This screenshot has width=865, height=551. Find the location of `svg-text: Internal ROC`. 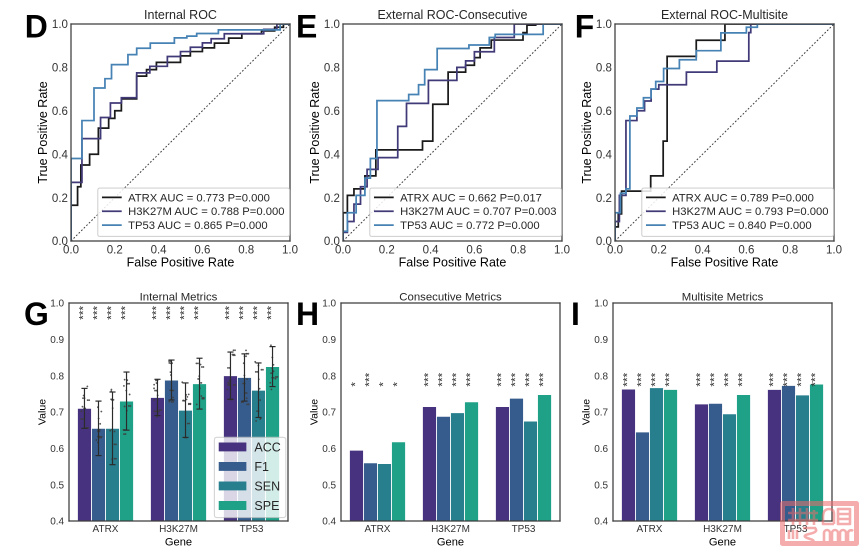

svg-text: Internal ROC is located at coordinates (180, 15).